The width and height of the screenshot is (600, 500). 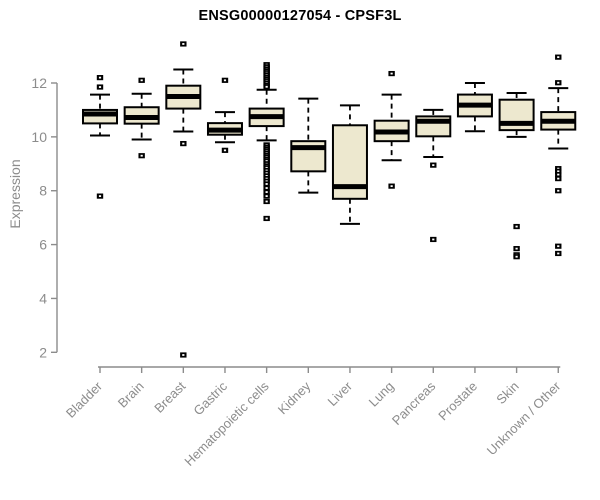 What do you see at coordinates (43, 352) in the screenshot?
I see `y-tick-label: 2` at bounding box center [43, 352].